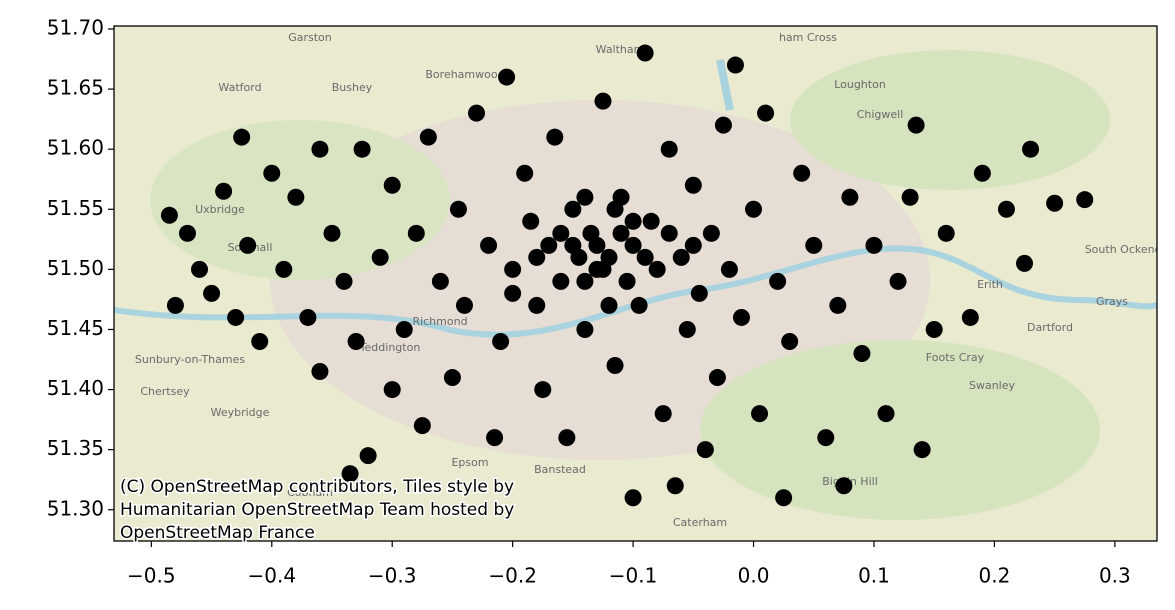 The width and height of the screenshot is (1175, 610). What do you see at coordinates (217, 533) in the screenshot?
I see `attribution: OpenStreetMap France` at bounding box center [217, 533].